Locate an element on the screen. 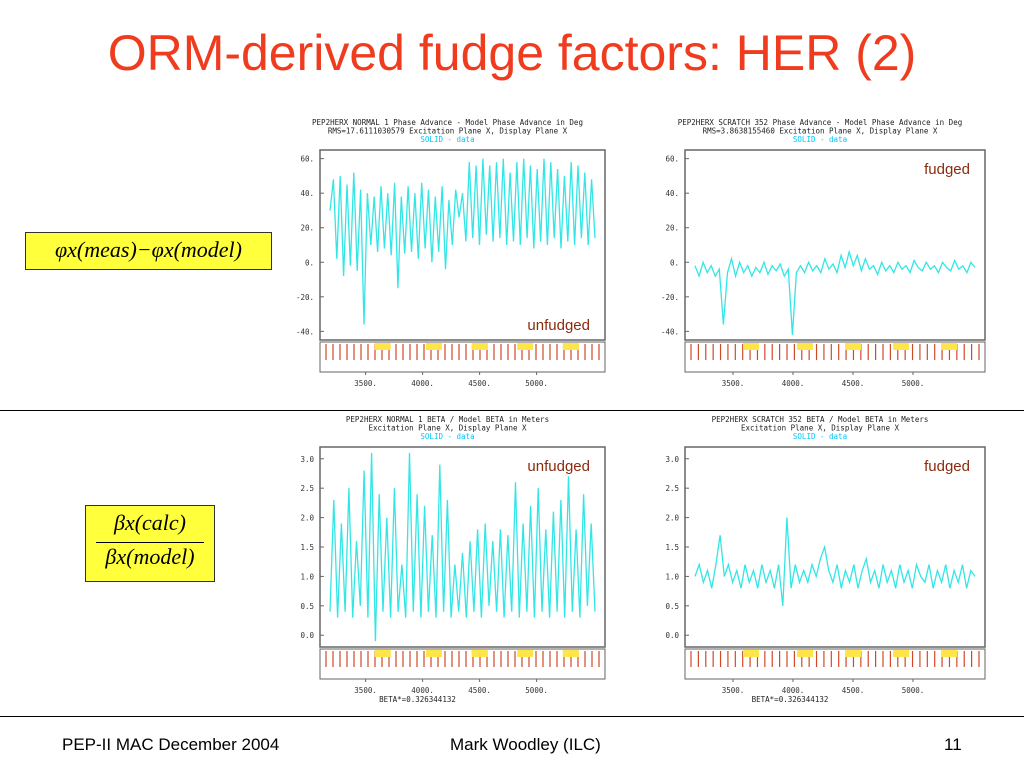 The image size is (1024, 768). y-tick-label: 0.5 is located at coordinates (307, 606).